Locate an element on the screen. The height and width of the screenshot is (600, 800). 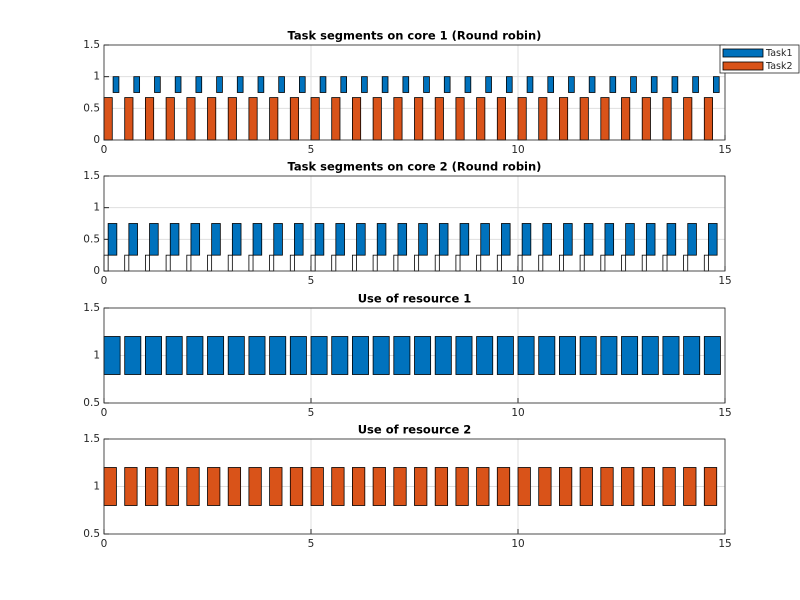
subplot-title: Use of resource 1 is located at coordinates (415, 299).